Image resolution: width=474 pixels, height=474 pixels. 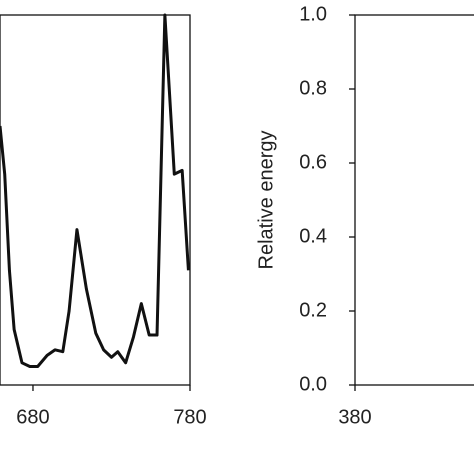 What do you see at coordinates (313, 310) in the screenshot?
I see `y-tick-label: 0.2` at bounding box center [313, 310].